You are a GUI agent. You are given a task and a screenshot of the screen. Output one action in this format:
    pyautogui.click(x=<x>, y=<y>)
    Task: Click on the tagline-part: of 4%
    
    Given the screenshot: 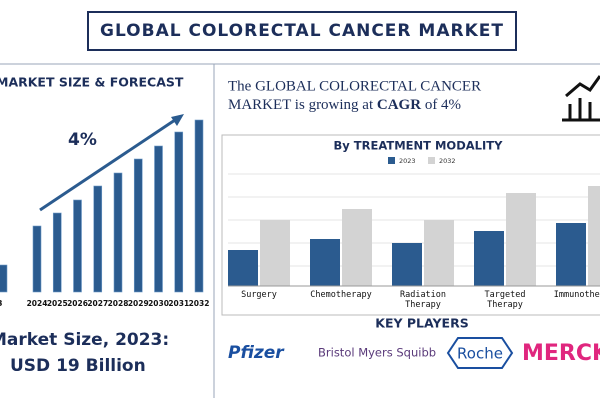 What is the action you would take?
    pyautogui.click(x=443, y=105)
    